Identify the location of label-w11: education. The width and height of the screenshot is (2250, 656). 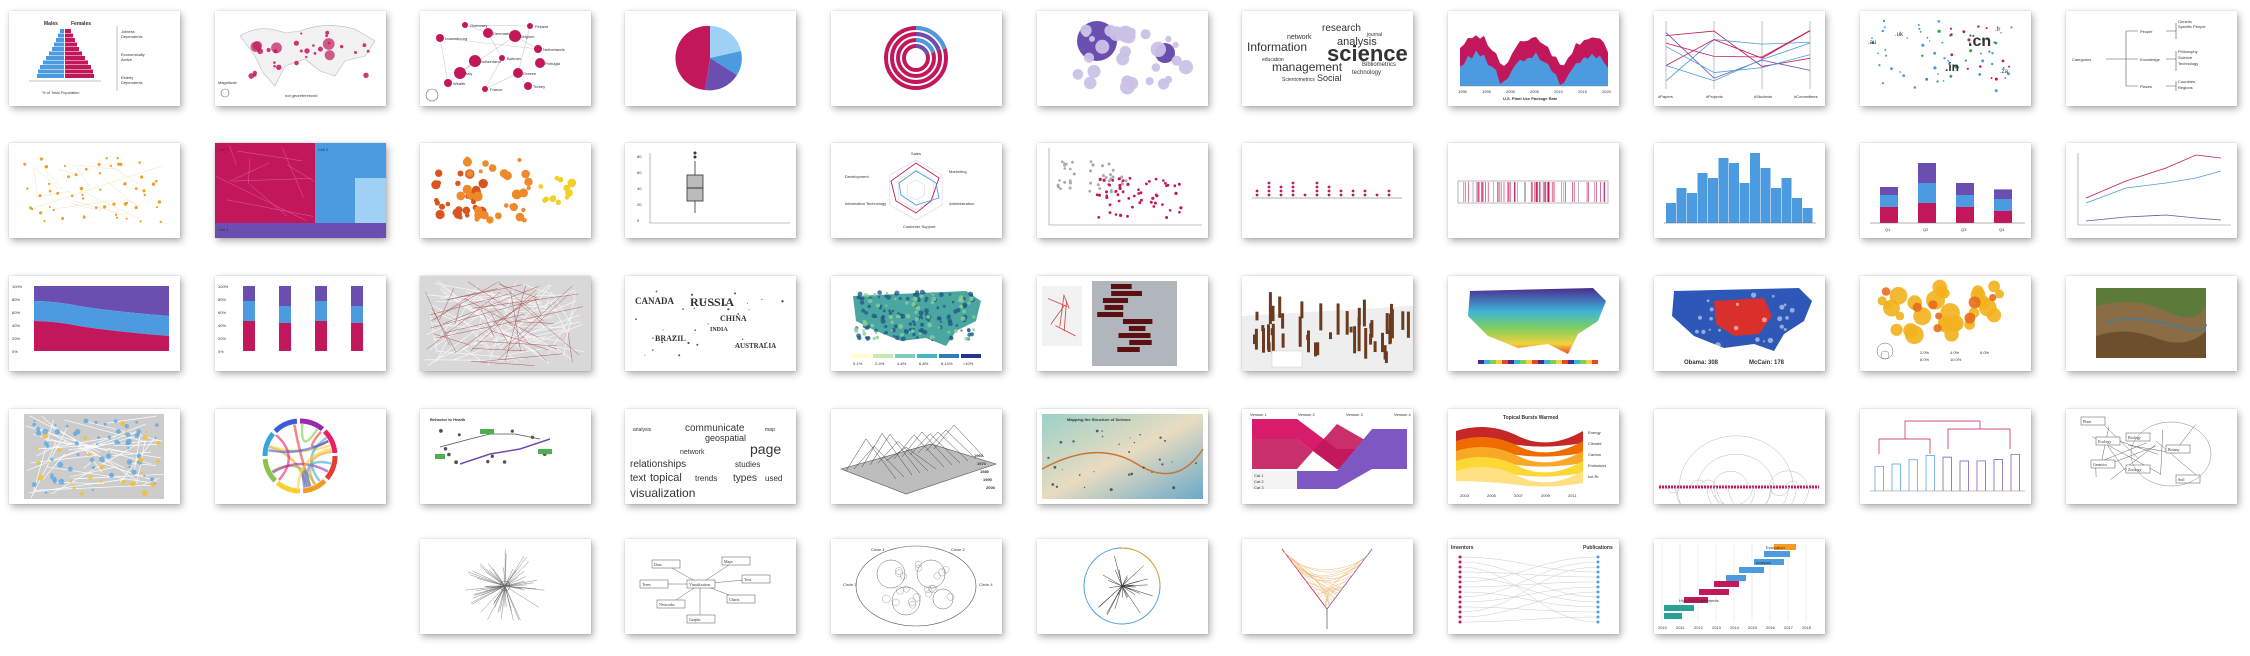
(1273, 60).